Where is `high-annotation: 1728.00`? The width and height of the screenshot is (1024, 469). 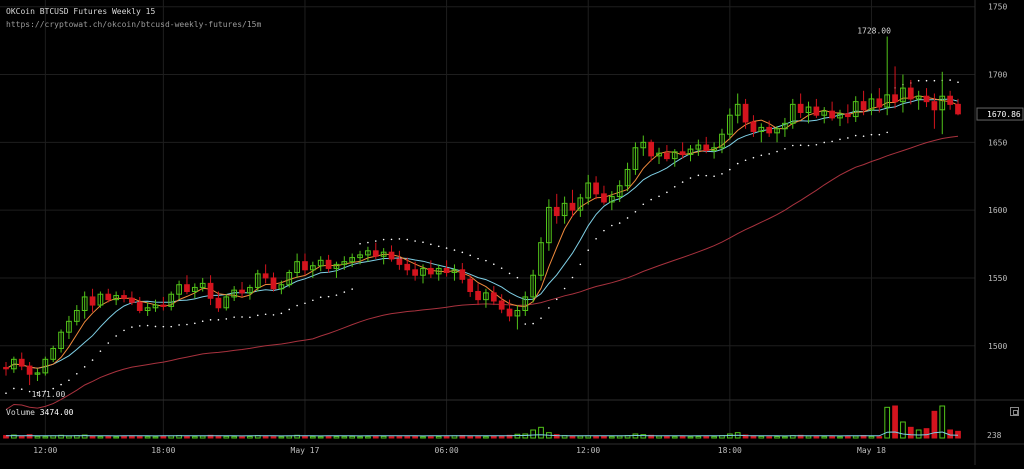
high-annotation: 1728.00 is located at coordinates (874, 31).